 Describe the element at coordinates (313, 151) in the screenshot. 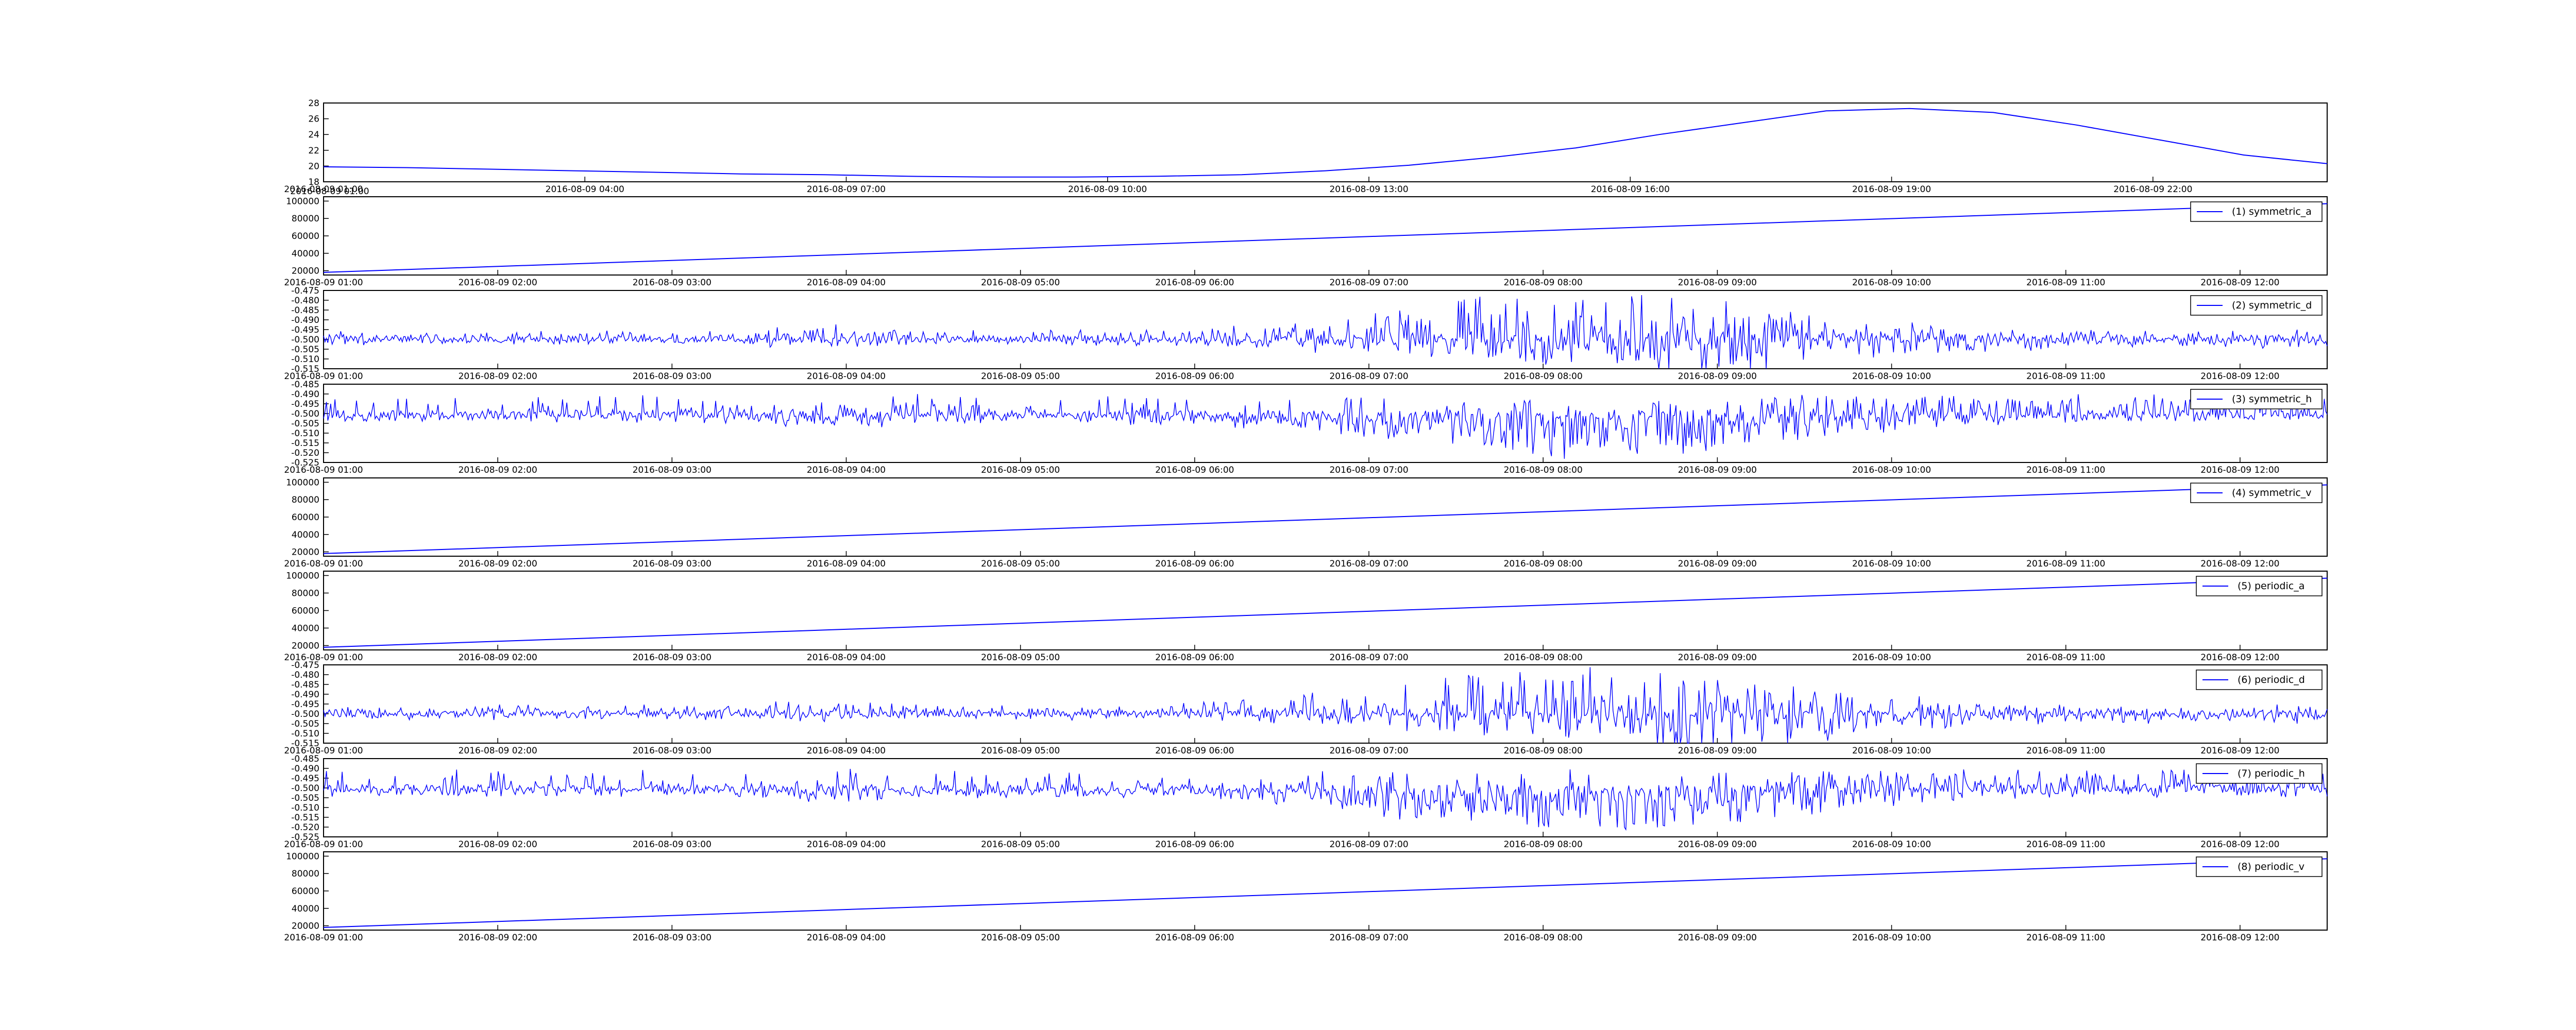

I see `y-tick-label: 22` at that location.